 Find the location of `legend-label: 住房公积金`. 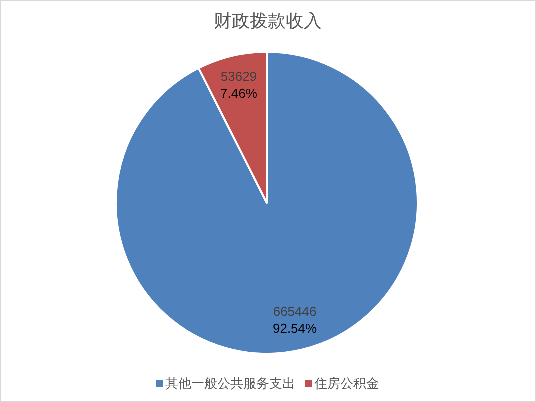

legend-label: 住房公积金 is located at coordinates (347, 383).